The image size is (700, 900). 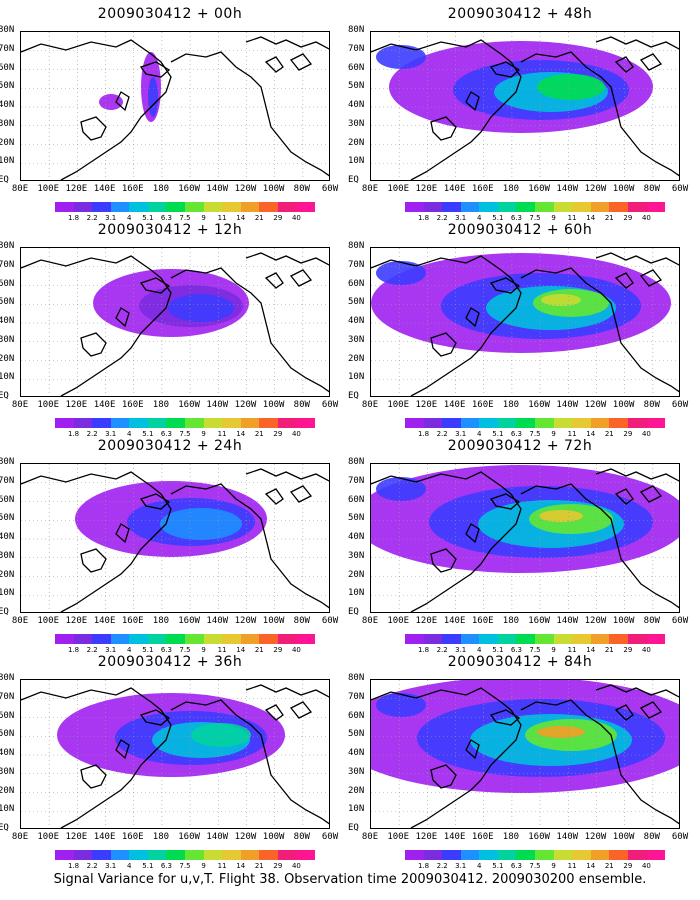 What do you see at coordinates (571, 87) in the screenshot?
I see `variance-contour` at bounding box center [571, 87].